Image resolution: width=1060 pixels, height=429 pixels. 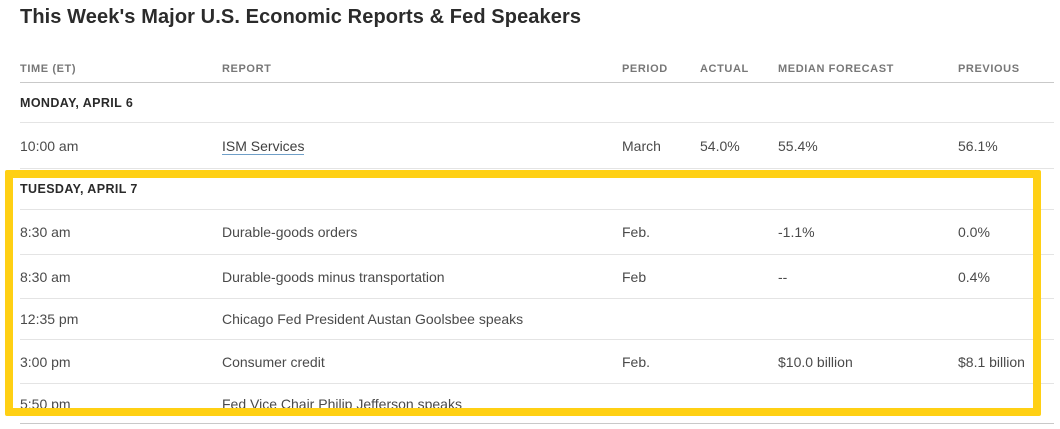 I want to click on day-label: MONDAY, APRIL 6, so click(x=77, y=102).